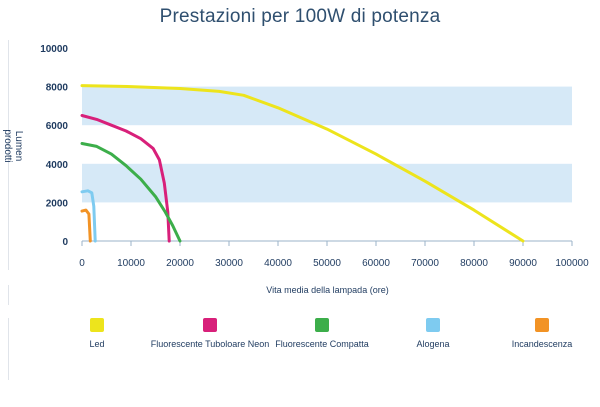 This screenshot has height=407, width=600. I want to click on x-tick-label: 100000, so click(572, 263).